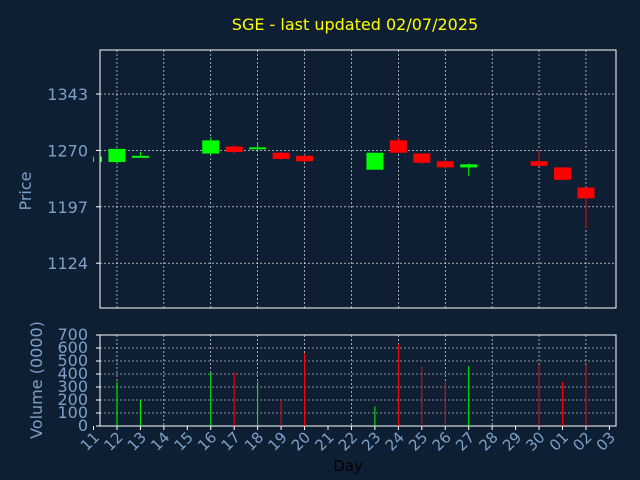 The height and width of the screenshot is (480, 640). I want to click on x-tick-label: 26, so click(442, 441).